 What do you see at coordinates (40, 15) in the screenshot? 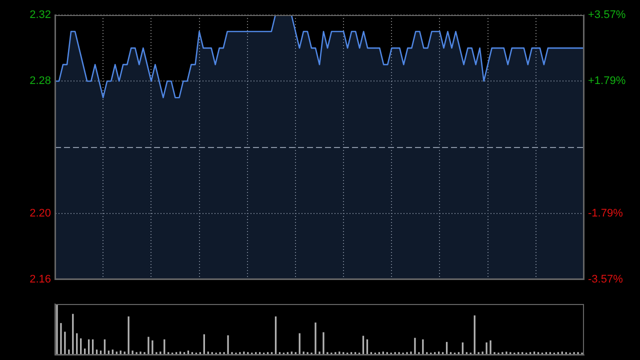
I see `y-tick-label: 2.32` at bounding box center [40, 15].